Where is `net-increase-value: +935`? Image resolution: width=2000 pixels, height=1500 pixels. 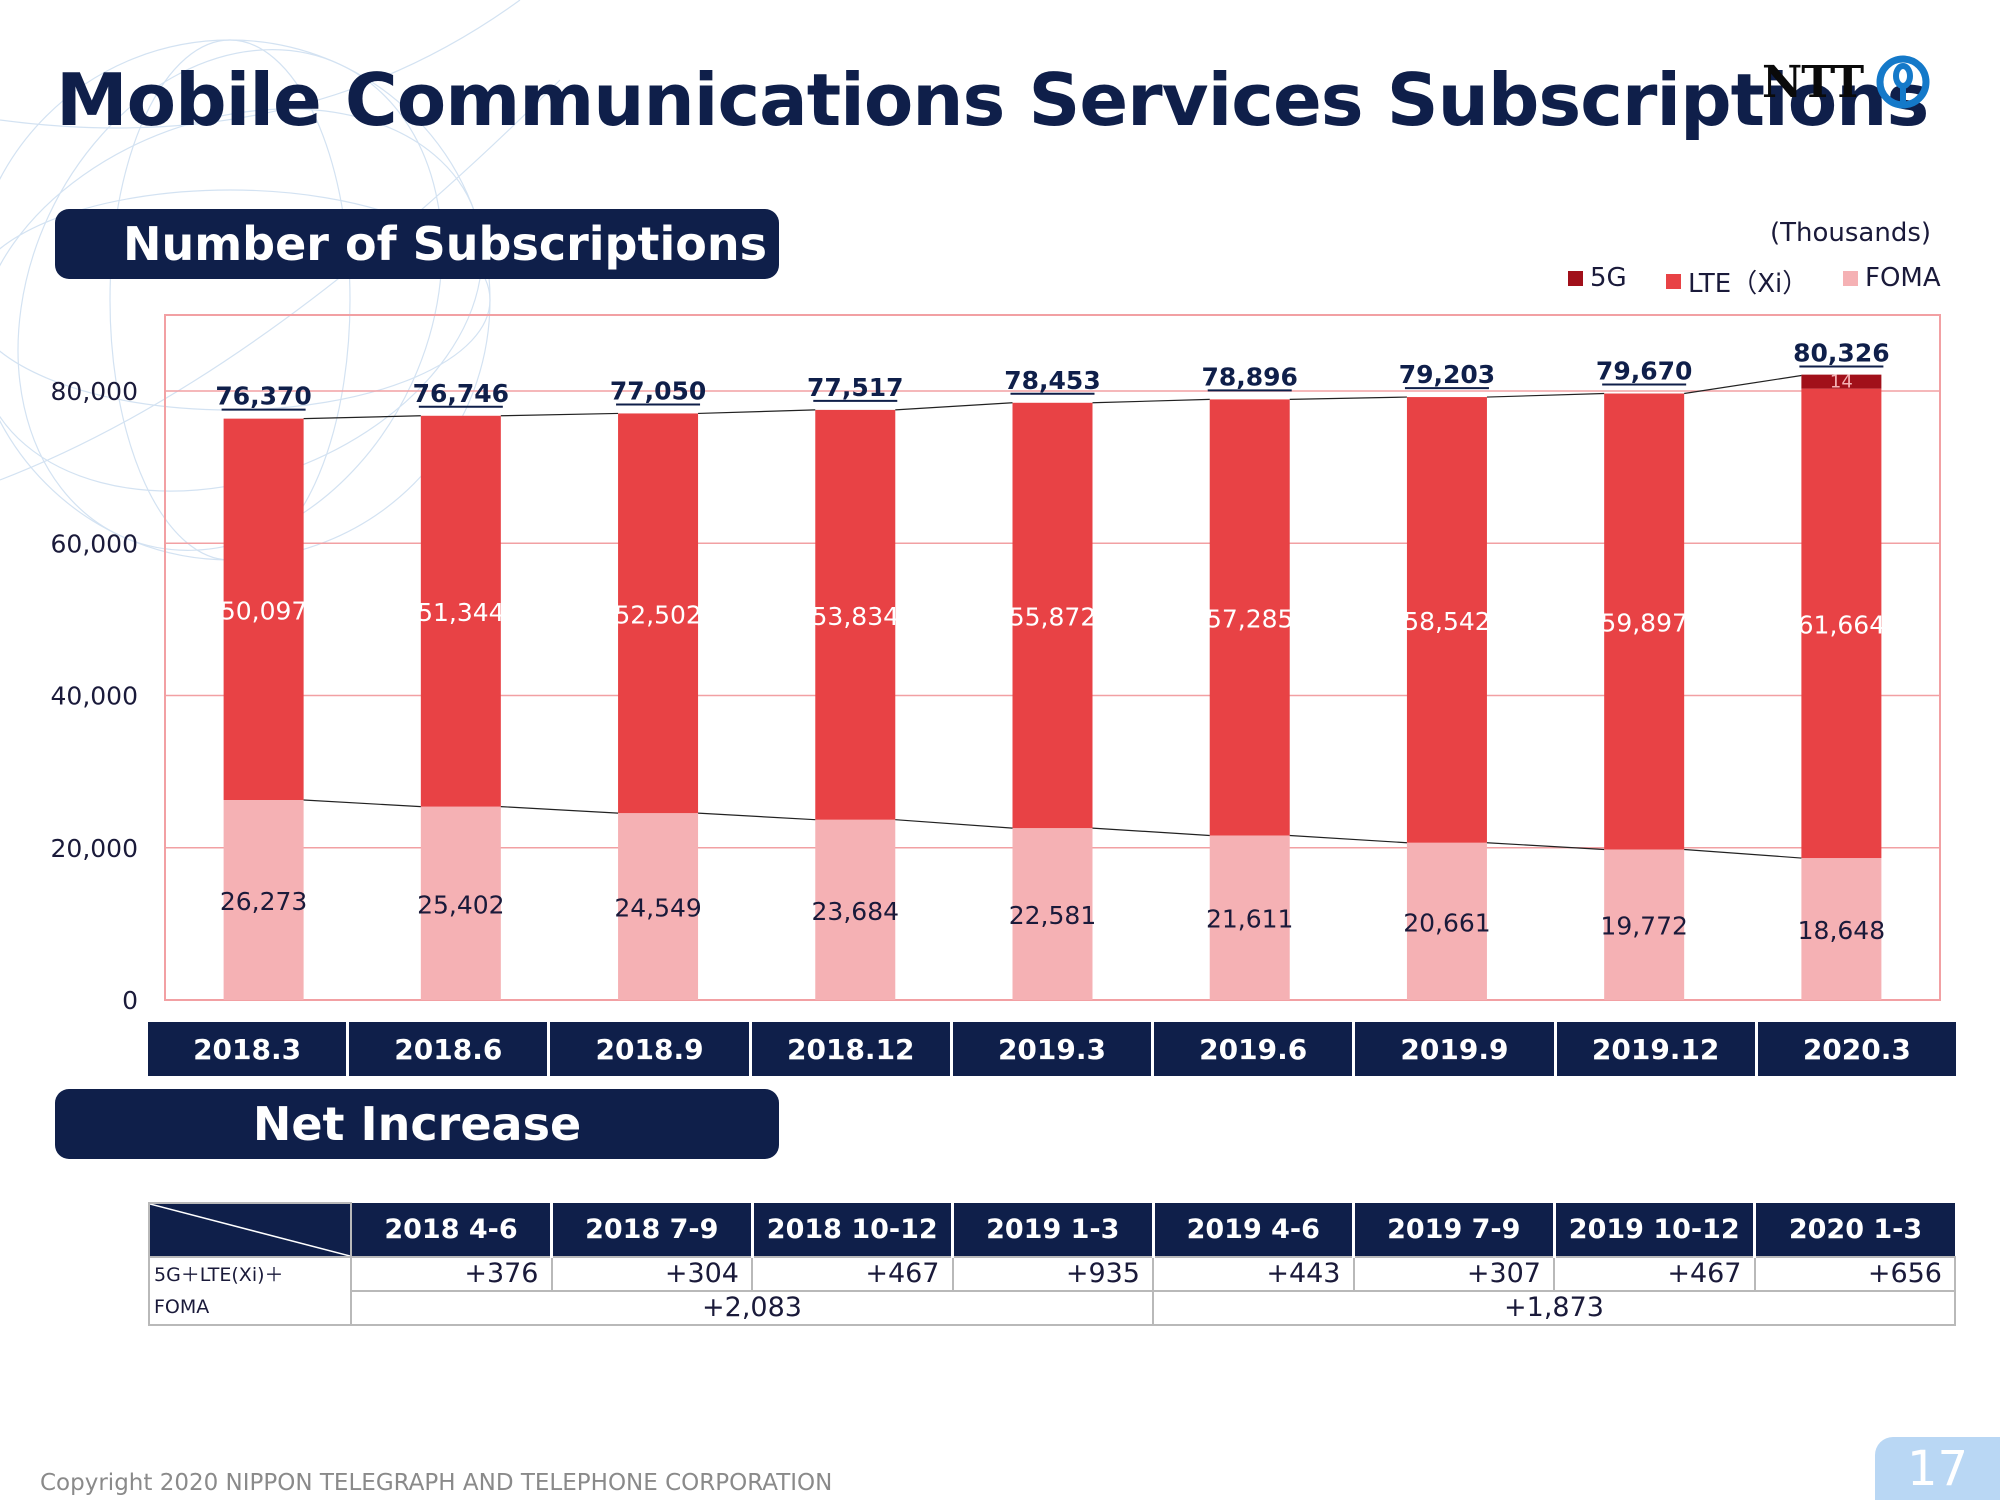 net-increase-value: +935 is located at coordinates (1052, 1274).